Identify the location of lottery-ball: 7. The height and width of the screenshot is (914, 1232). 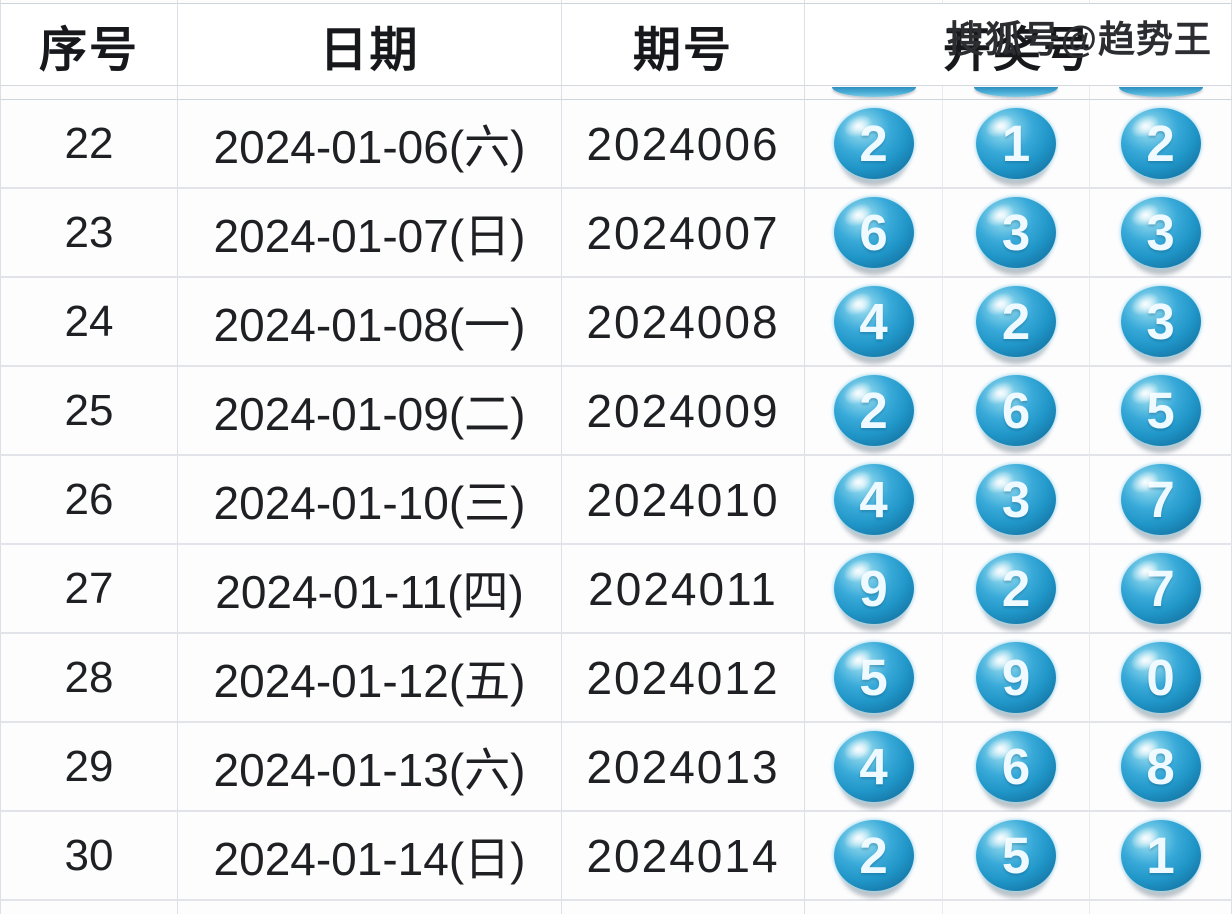
(1160, 588).